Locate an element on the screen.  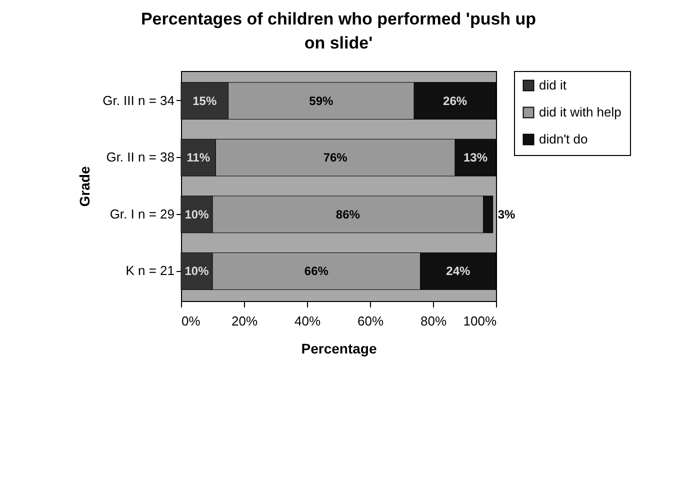
data-label: 59% is located at coordinates (321, 101).